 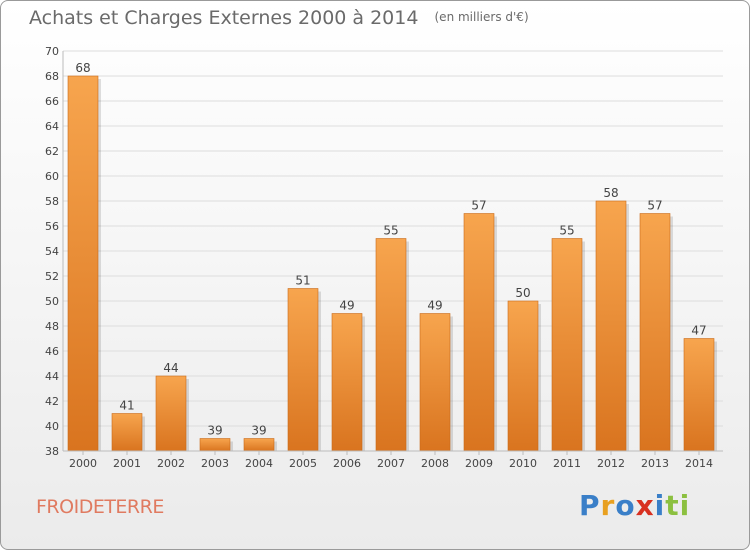 I want to click on bar-2005, so click(x=303, y=370).